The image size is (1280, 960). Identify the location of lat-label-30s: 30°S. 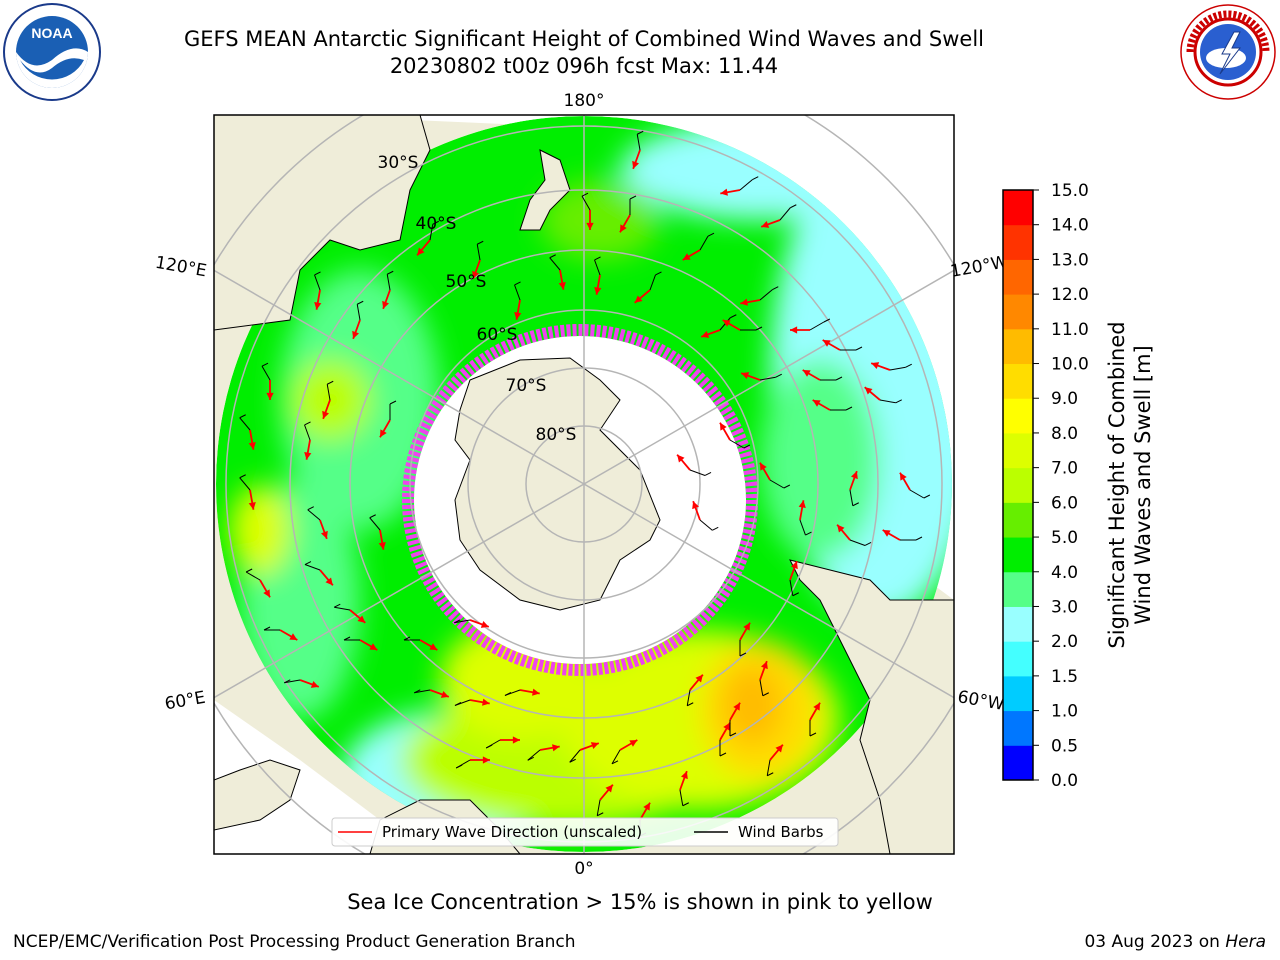
(398, 163).